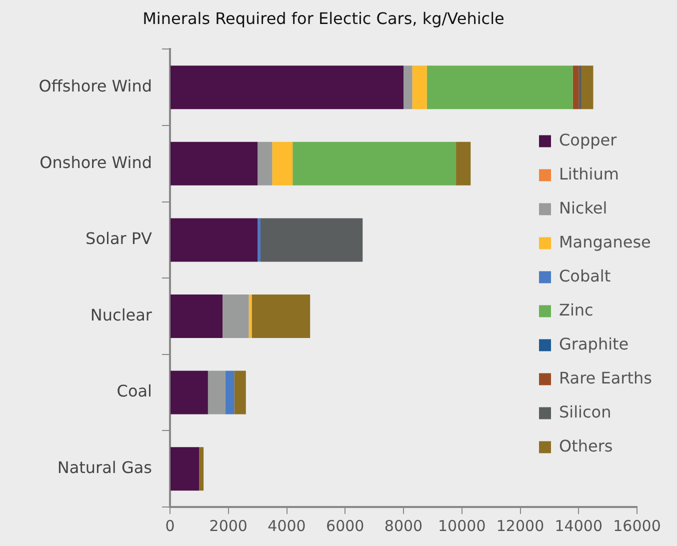  Describe the element at coordinates (170, 525) in the screenshot. I see `x-tick-label: 0` at that location.